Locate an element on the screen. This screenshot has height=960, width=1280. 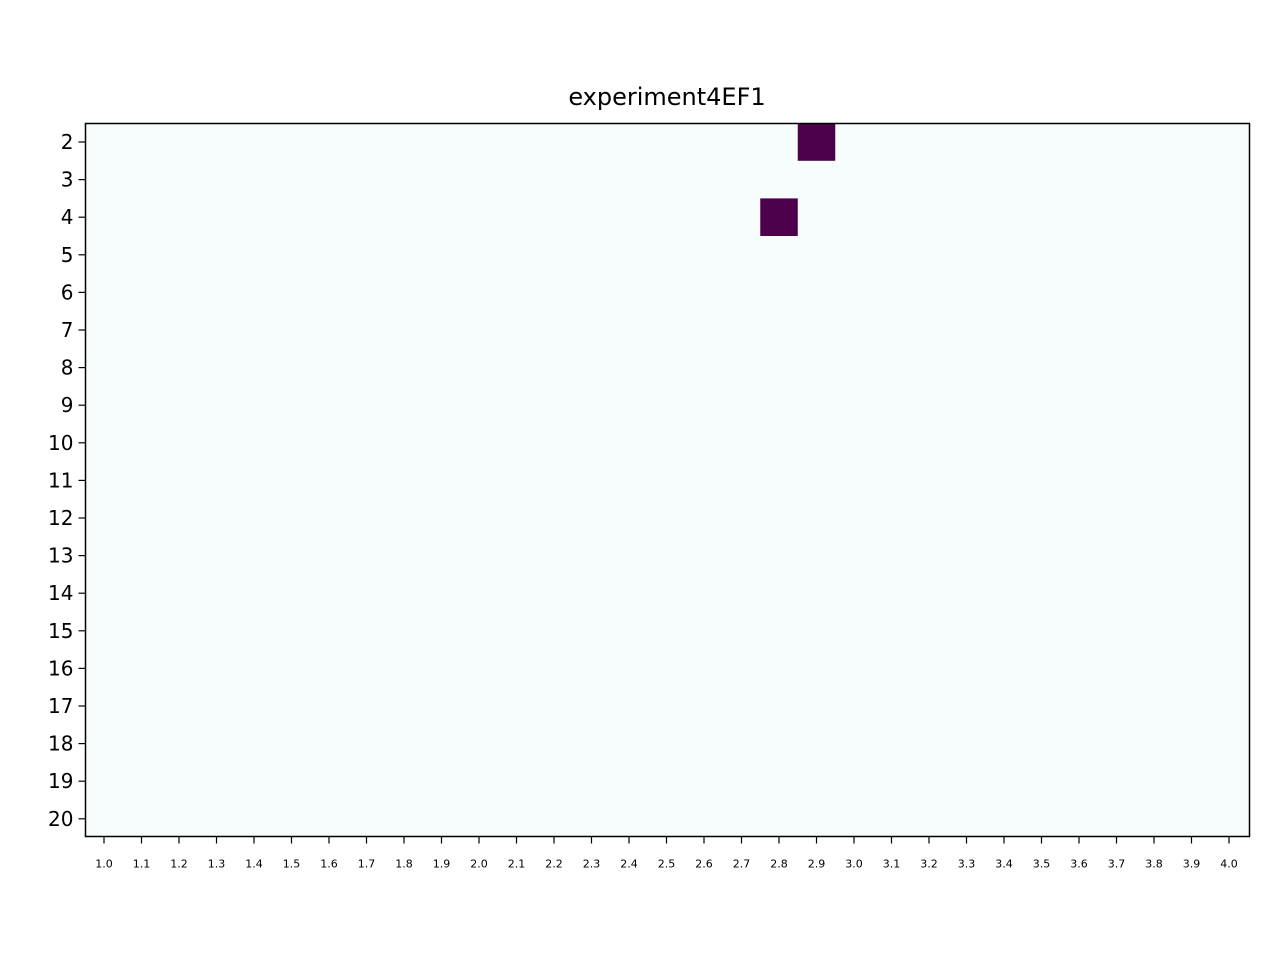
x-tick-label: 2.4 is located at coordinates (629, 864).